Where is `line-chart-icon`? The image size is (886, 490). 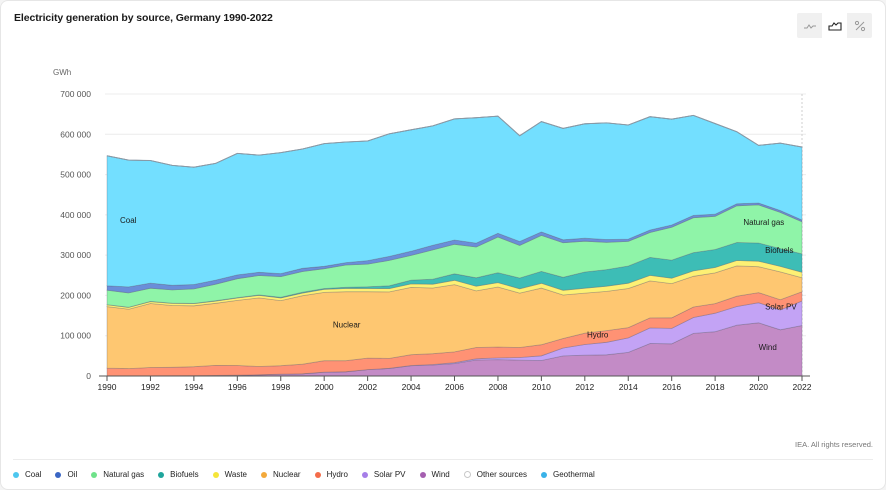
line-chart-icon is located at coordinates (809, 26).